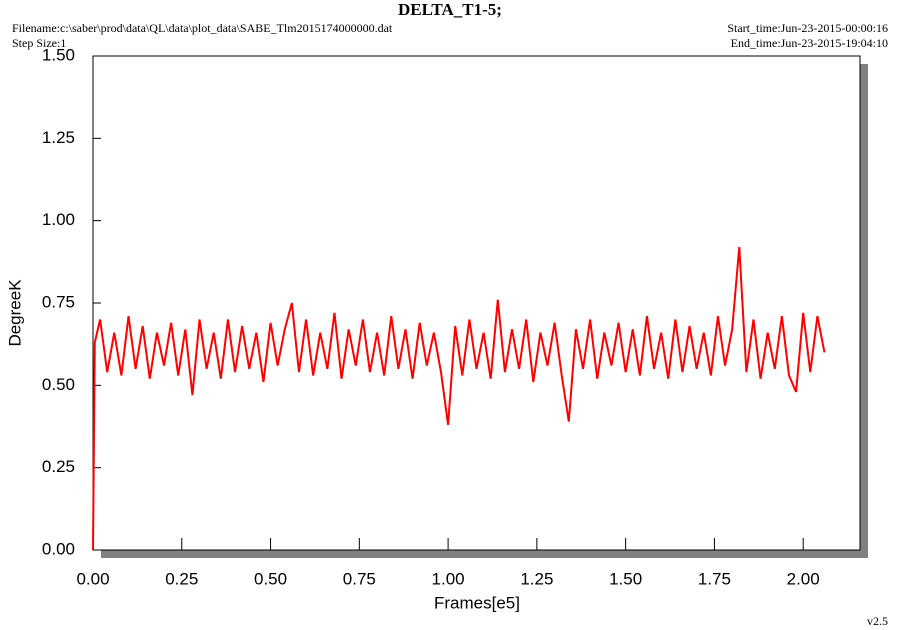 This screenshot has height=630, width=900. I want to click on version: v2.5, so click(877, 621).